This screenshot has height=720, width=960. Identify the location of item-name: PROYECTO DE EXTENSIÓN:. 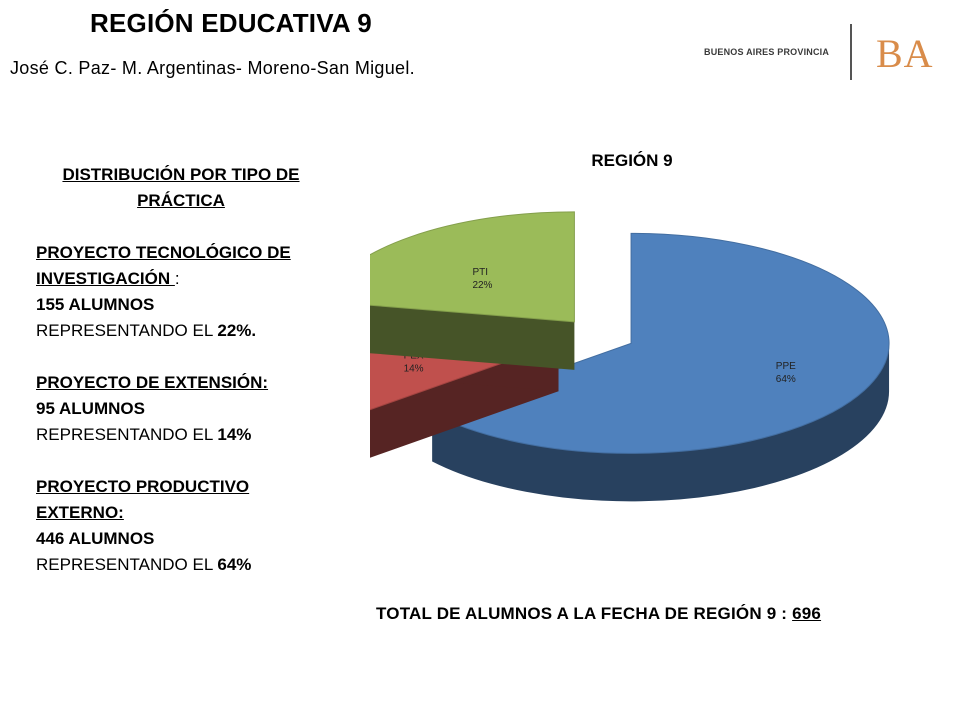
(152, 382).